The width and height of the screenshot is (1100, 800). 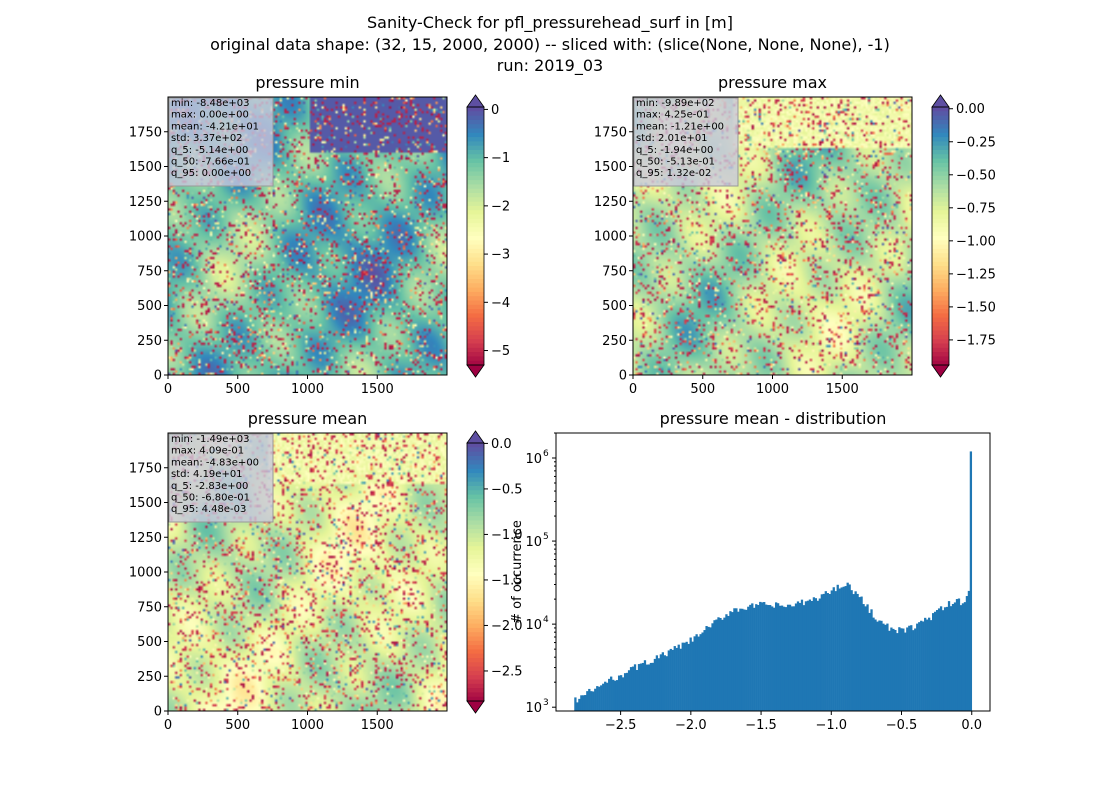 I want to click on colorbar-tick-label: −1.5, so click(x=507, y=580).